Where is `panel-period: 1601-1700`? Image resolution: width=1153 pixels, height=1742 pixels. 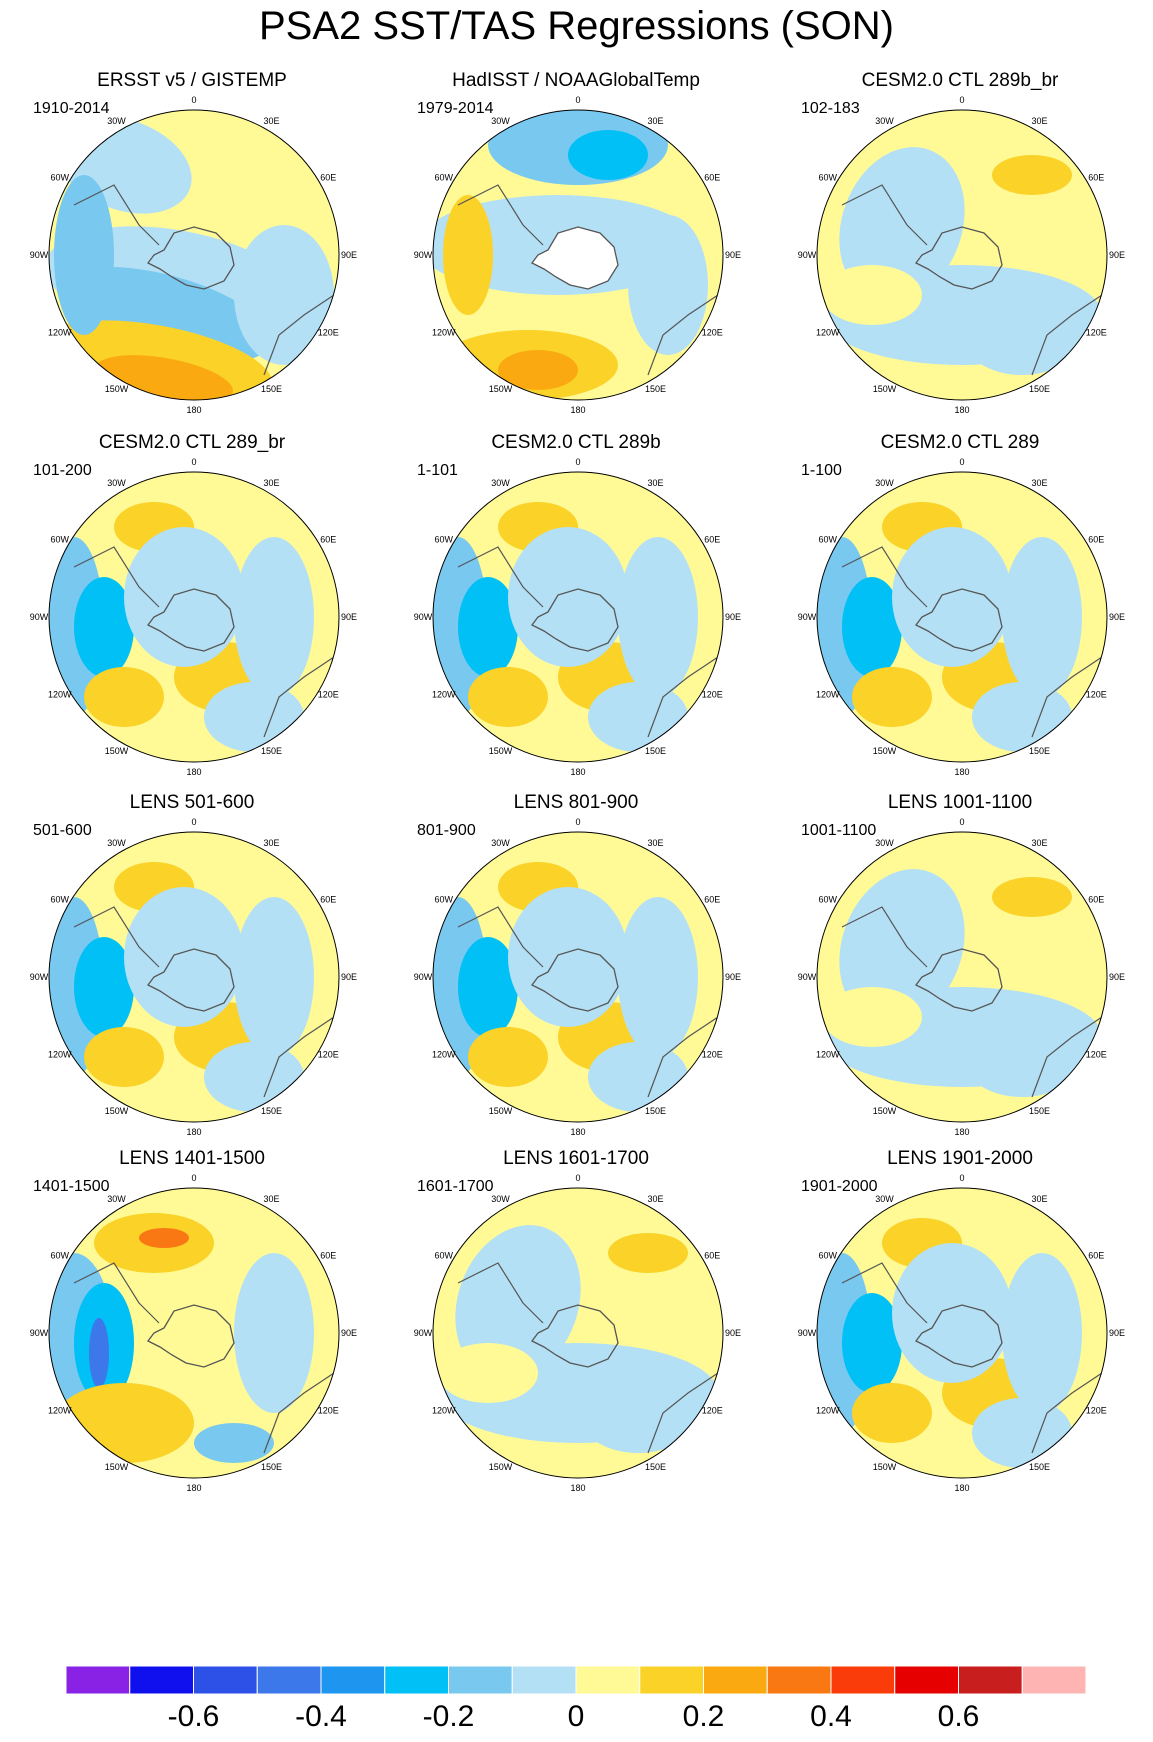 panel-period: 1601-1700 is located at coordinates (455, 1186).